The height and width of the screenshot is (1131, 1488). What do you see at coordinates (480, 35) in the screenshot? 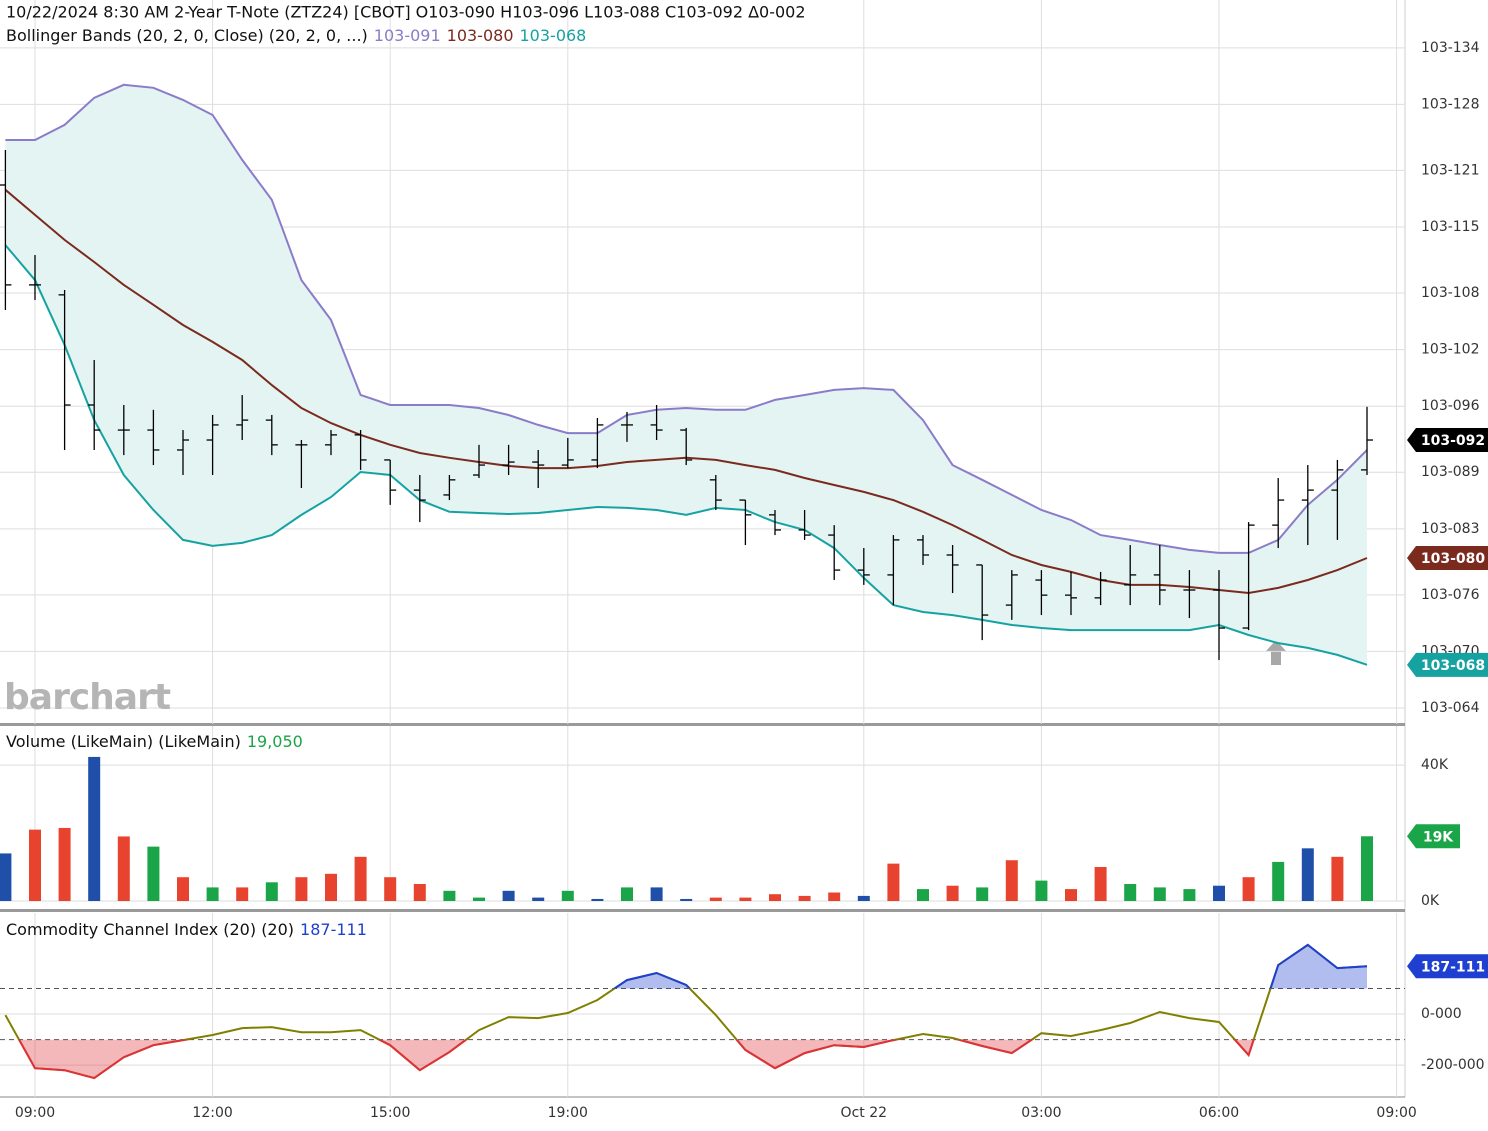
I see `legend-entry: 103-080` at bounding box center [480, 35].